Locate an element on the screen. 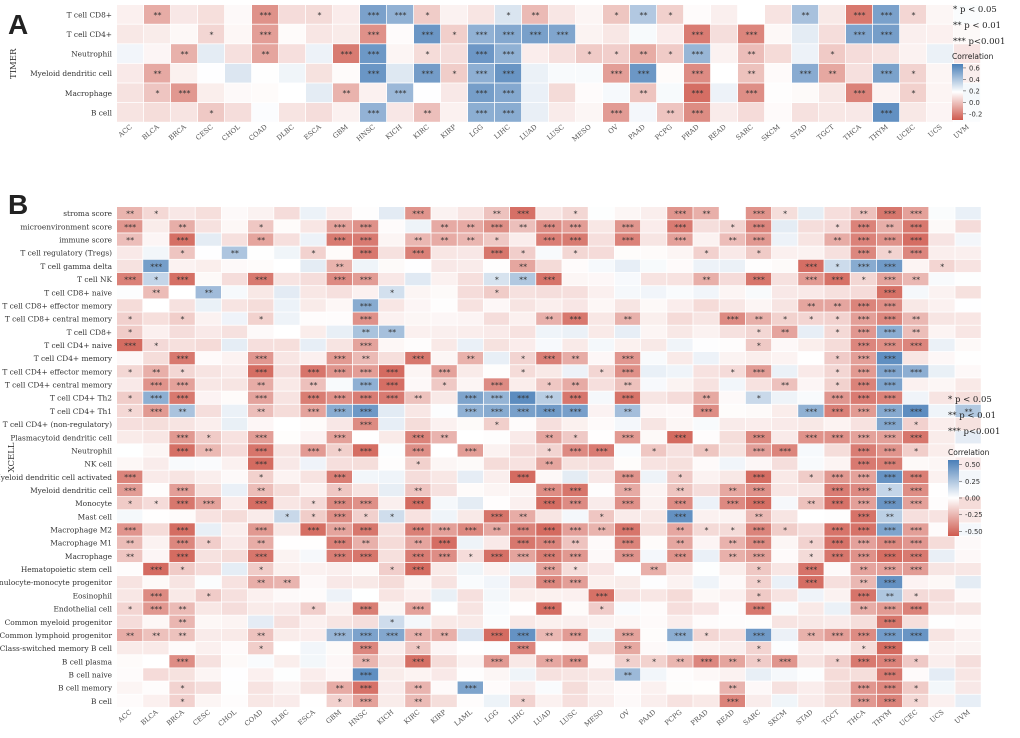  column-label: LUSC is located at coordinates (569, 717).